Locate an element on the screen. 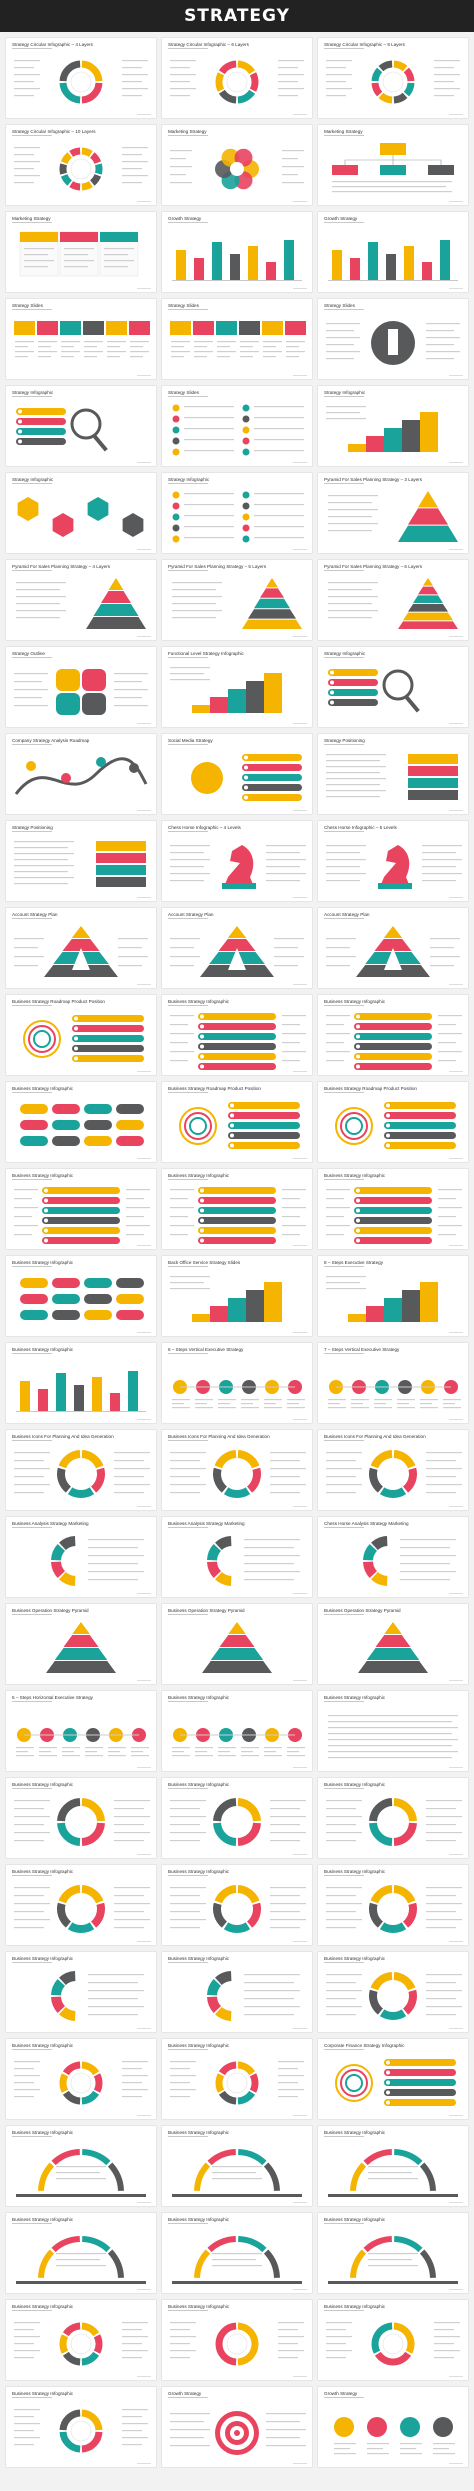 Image resolution: width=474 pixels, height=2491 pixels. slide-thumbnail: Business Operation Strategy Pyramid is located at coordinates (81, 1644).